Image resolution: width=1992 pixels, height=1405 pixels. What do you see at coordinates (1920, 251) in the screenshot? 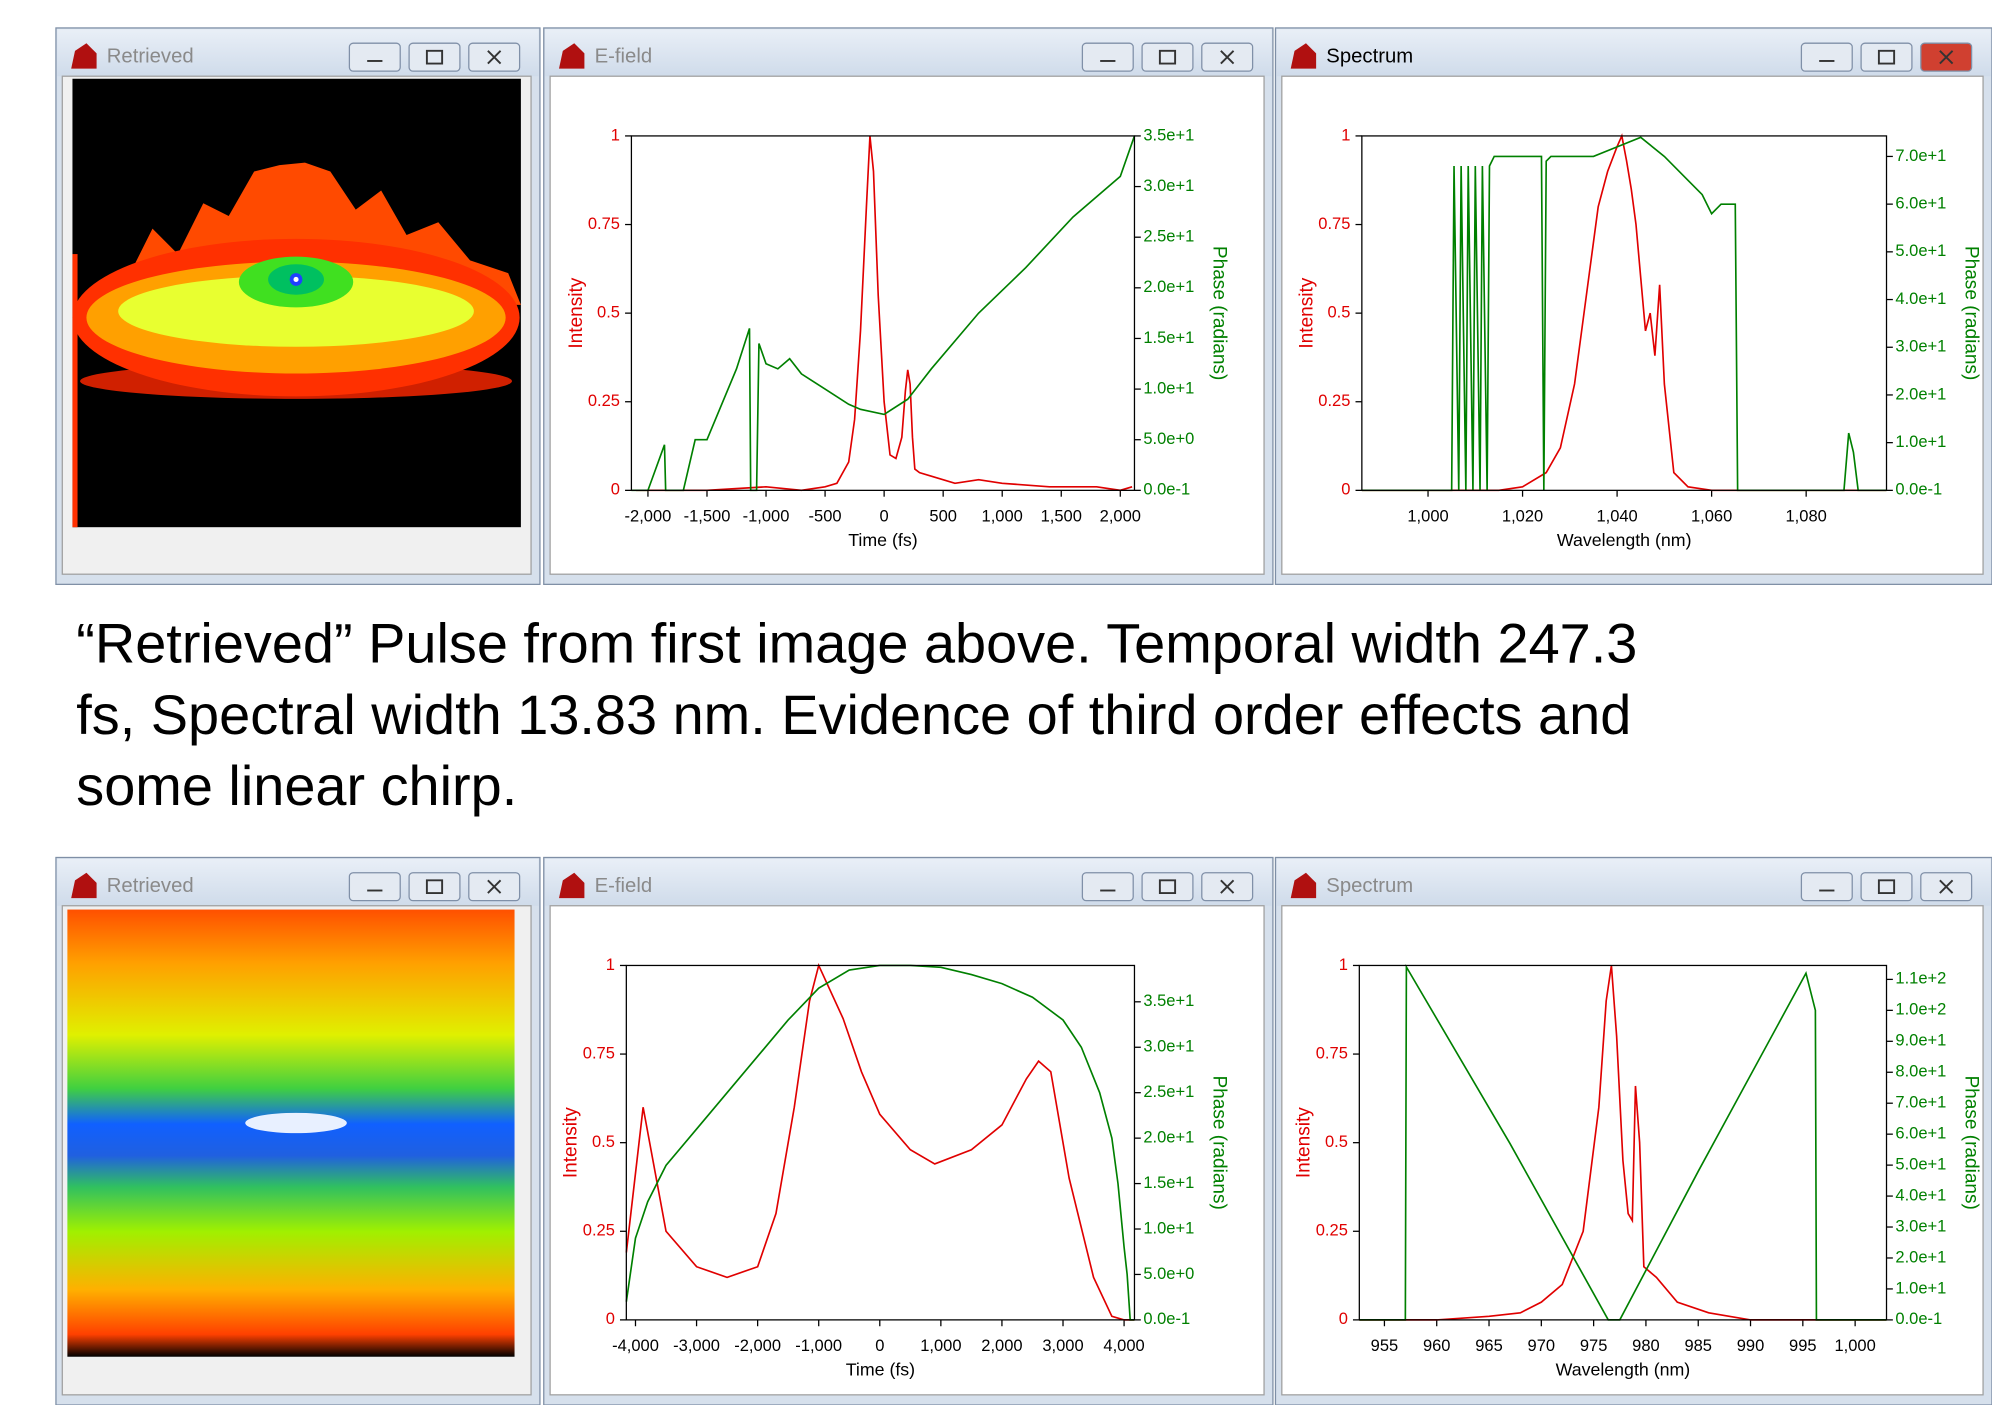
I see `y2-tick-label: 5.0e+1` at bounding box center [1920, 251].